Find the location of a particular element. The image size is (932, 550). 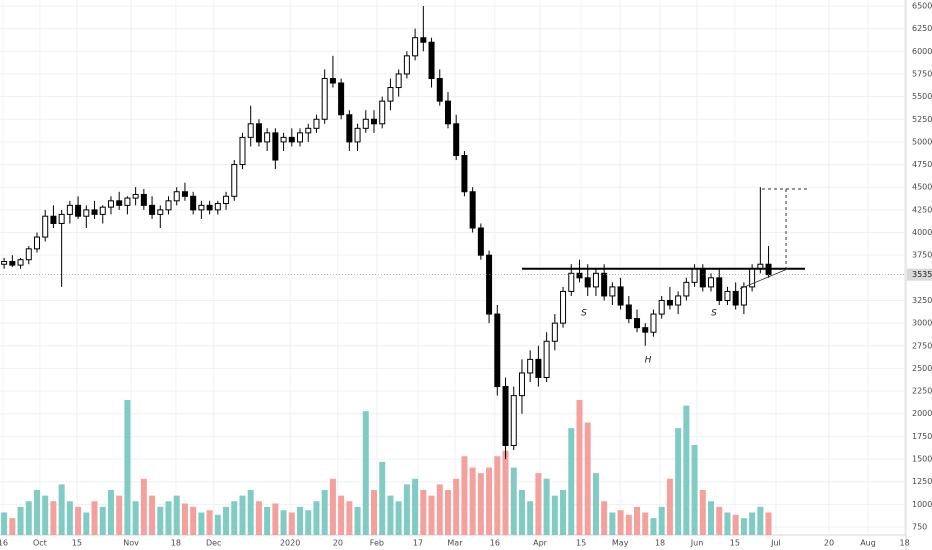

pattern-label: S is located at coordinates (714, 314).